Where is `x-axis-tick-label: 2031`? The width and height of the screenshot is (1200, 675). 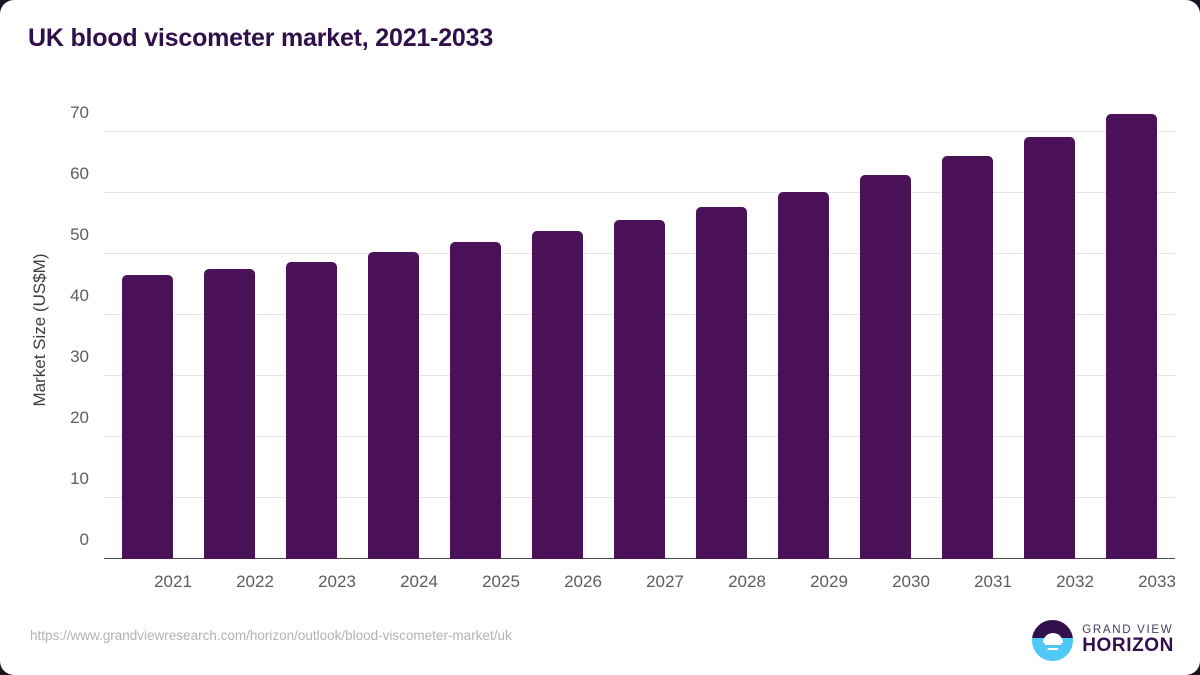 x-axis-tick-label: 2031 is located at coordinates (993, 581).